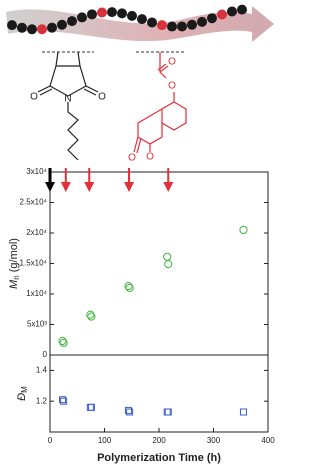 This screenshot has height=465, width=320. I want to click on y-tick-label: 1x10⁴, so click(36, 293).